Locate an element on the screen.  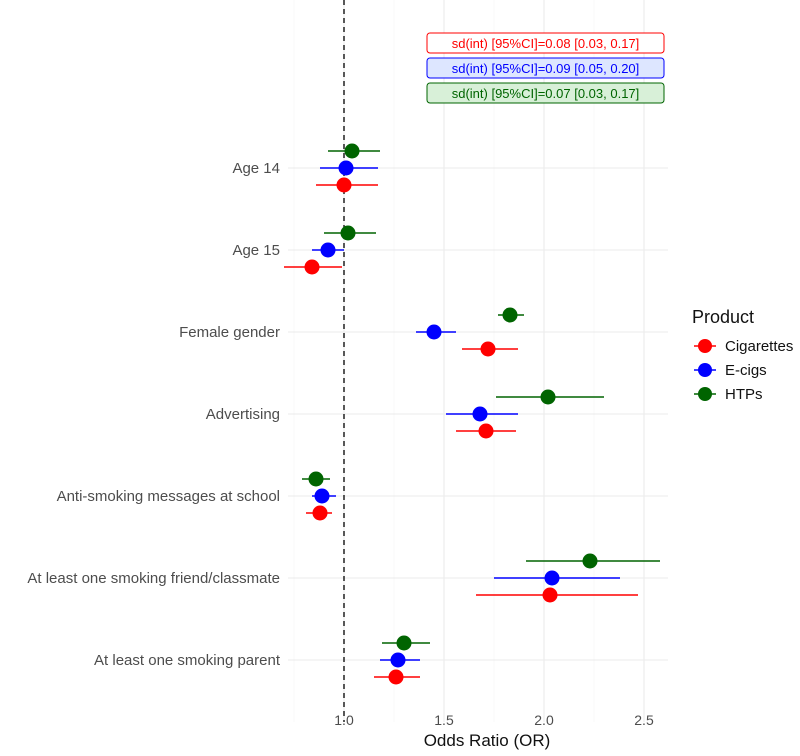
annotation-text: sd(int) [95%CI]=0.07 [0.03, 0.17] is located at coordinates (546, 93).